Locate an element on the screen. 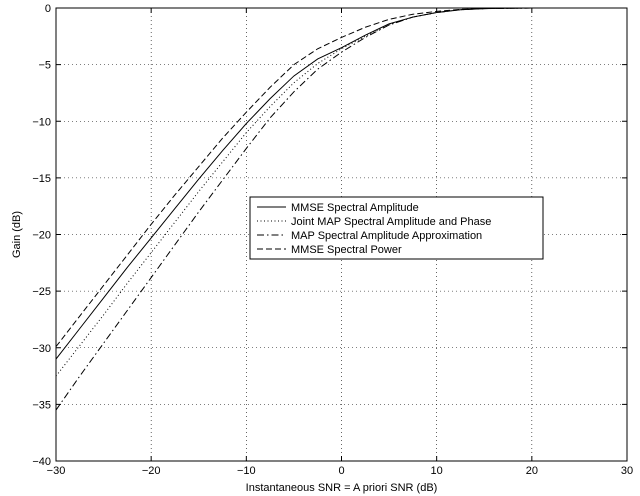 The image size is (640, 496). y-tick-label: −30 is located at coordinates (41, 349).